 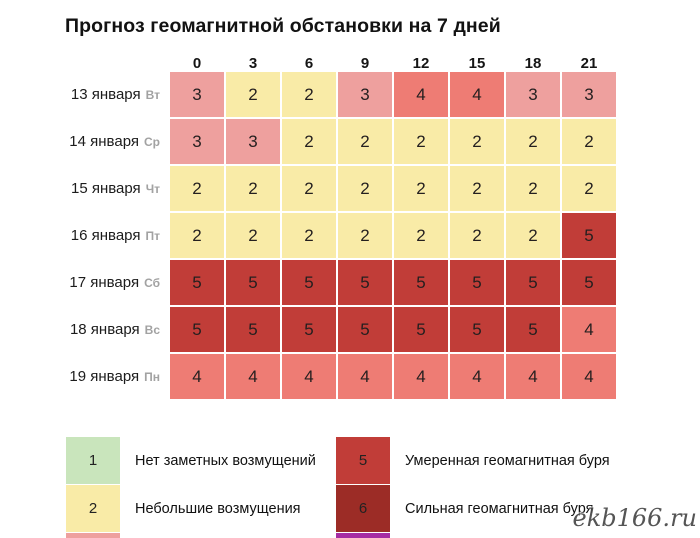 I want to click on weekday-label: Ср, so click(x=152, y=141).